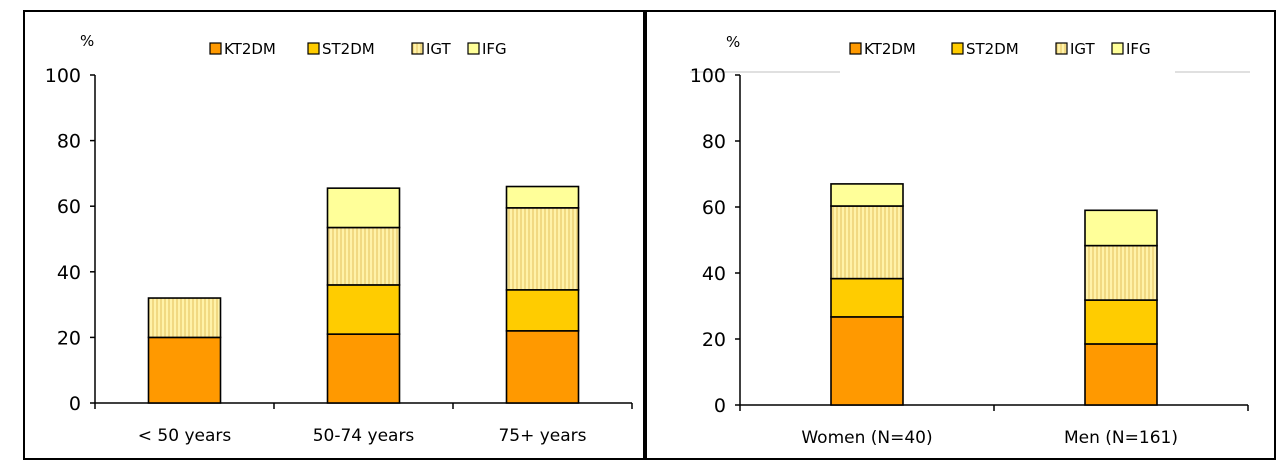 The image size is (1286, 460). What do you see at coordinates (866, 438) in the screenshot?
I see `x-category-label: Women (N=40)` at bounding box center [866, 438].